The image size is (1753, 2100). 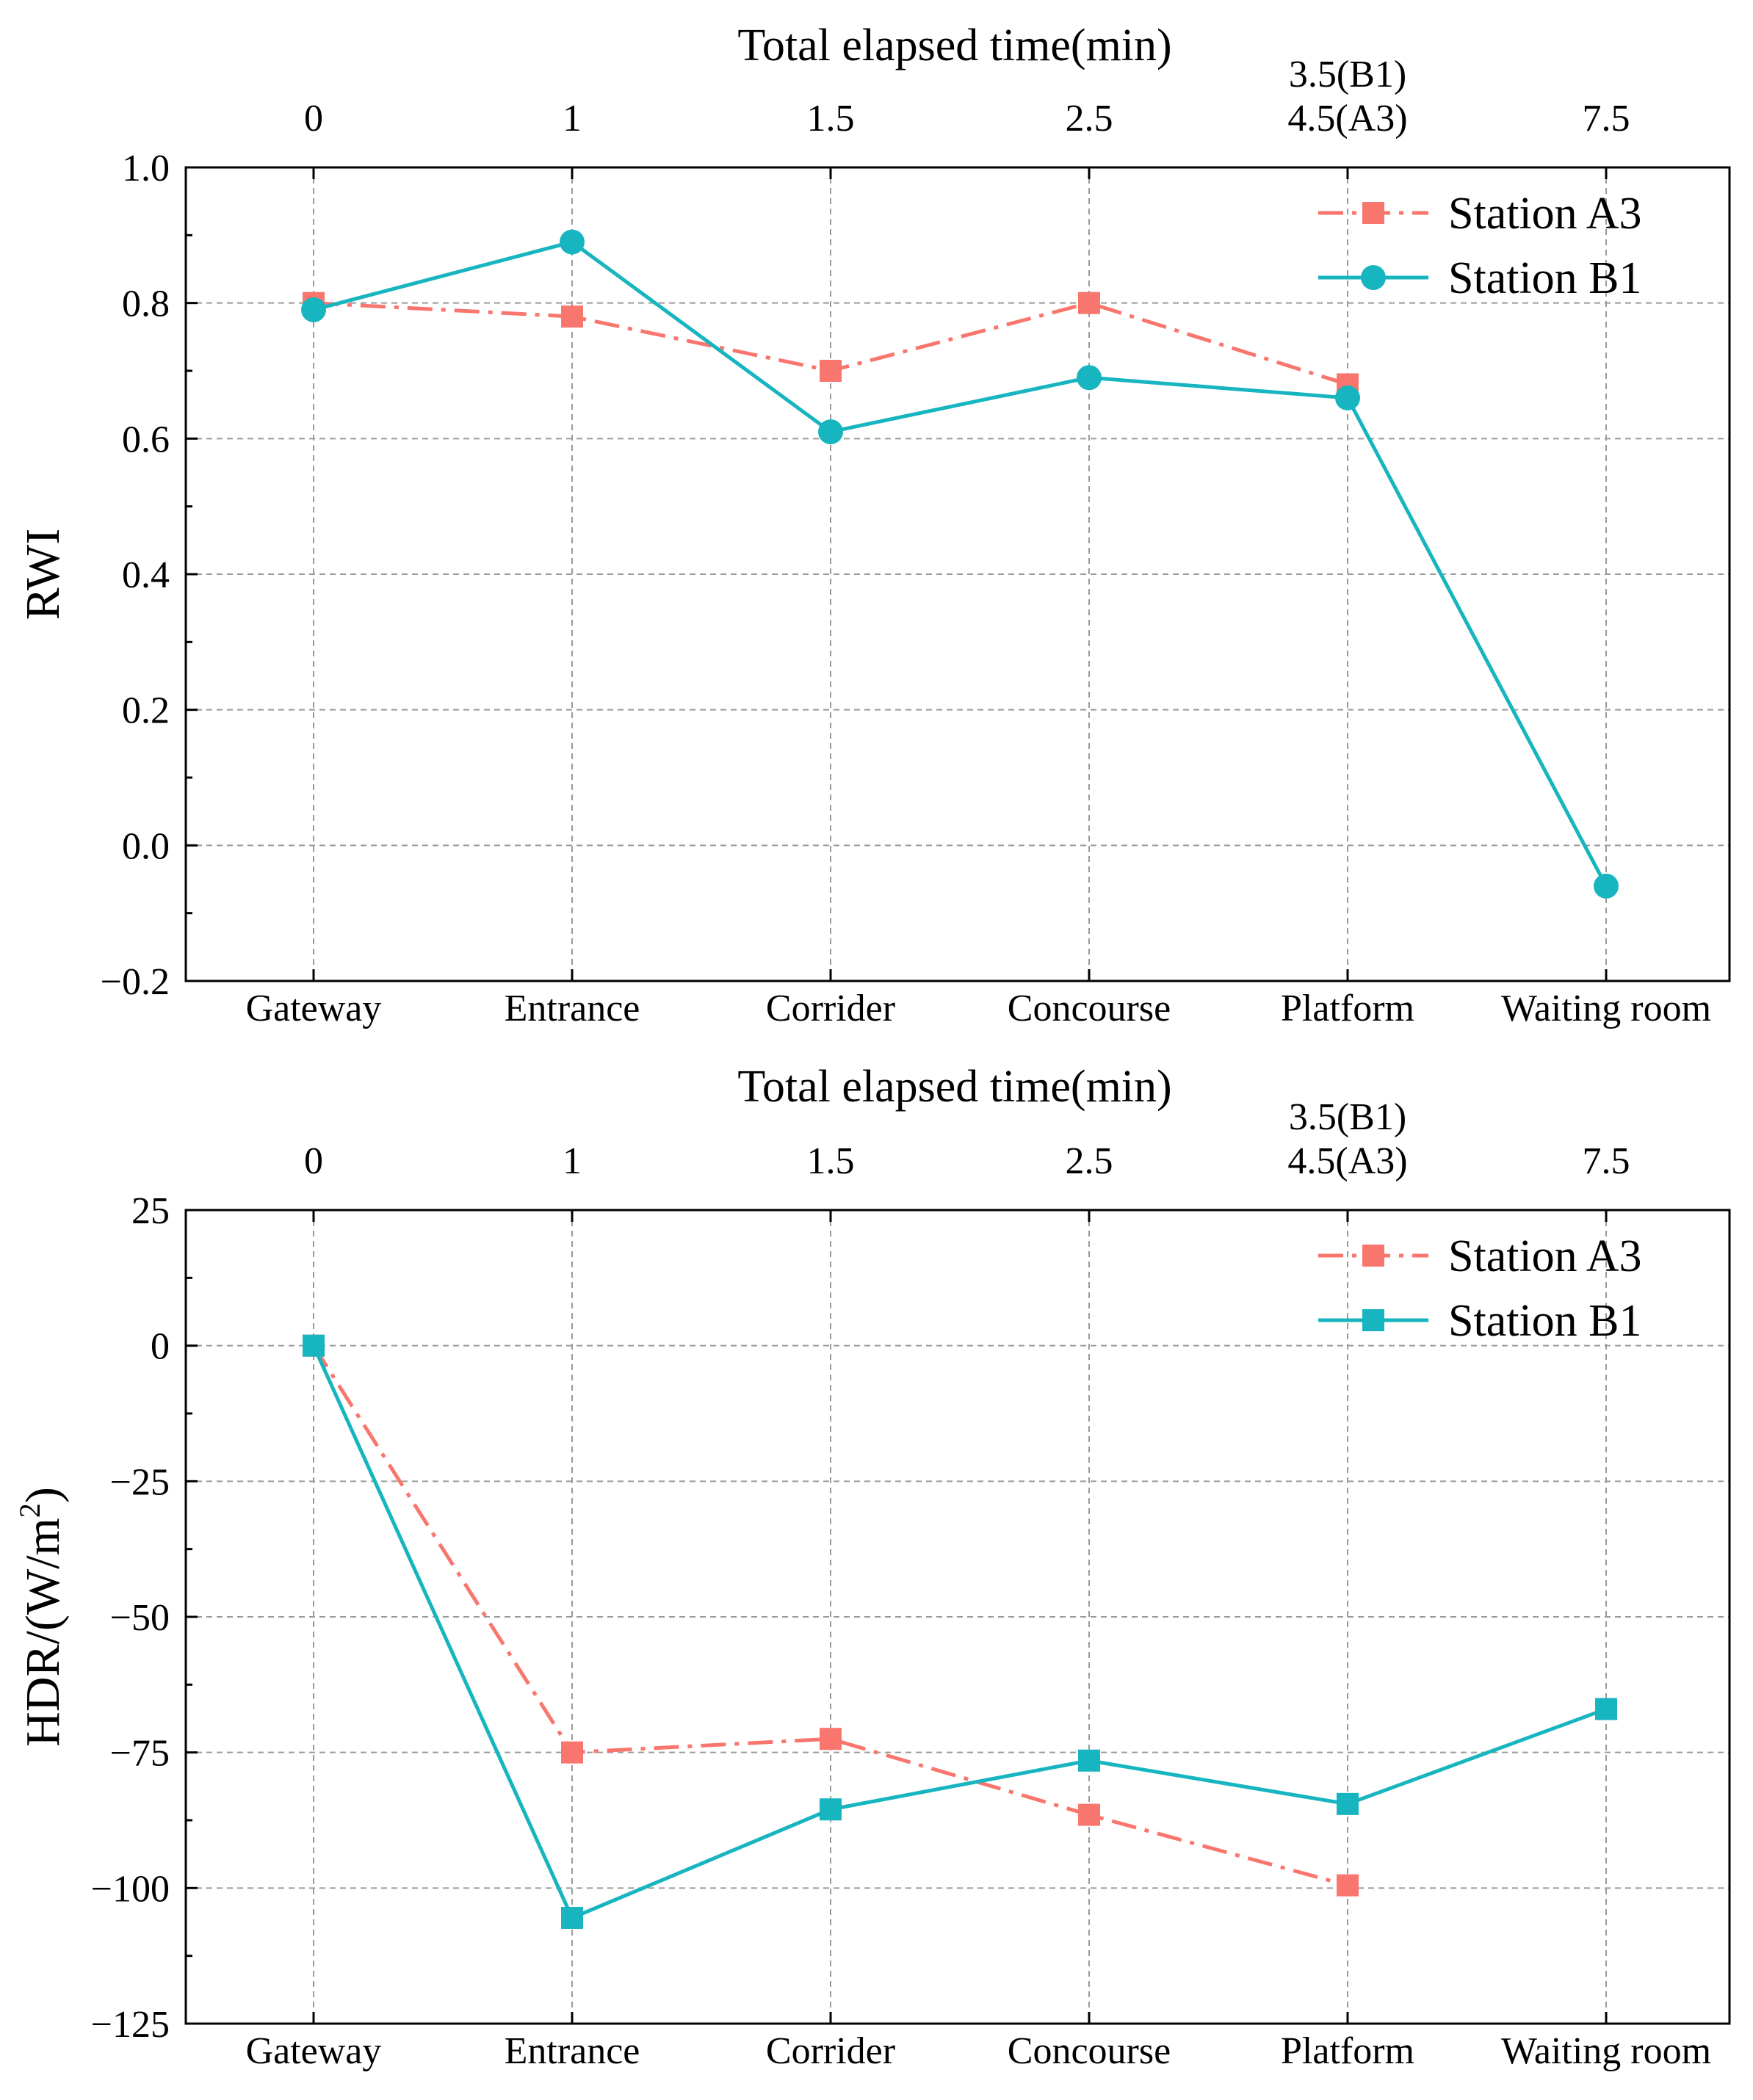 What do you see at coordinates (135, 982) in the screenshot?
I see `y-tick-label: −0.2` at bounding box center [135, 982].